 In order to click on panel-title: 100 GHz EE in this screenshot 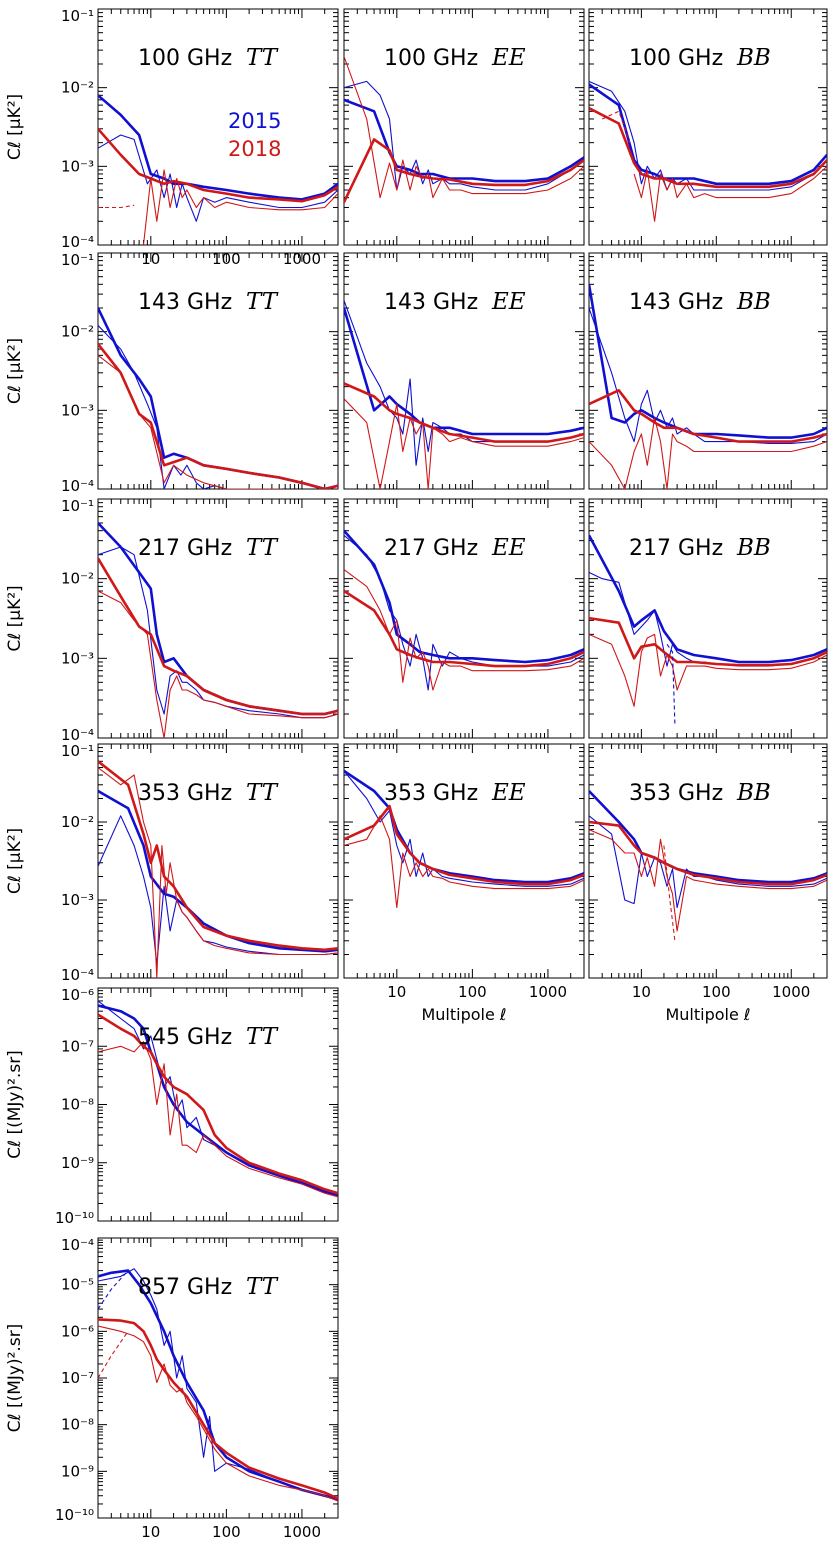, I will do `click(455, 58)`.